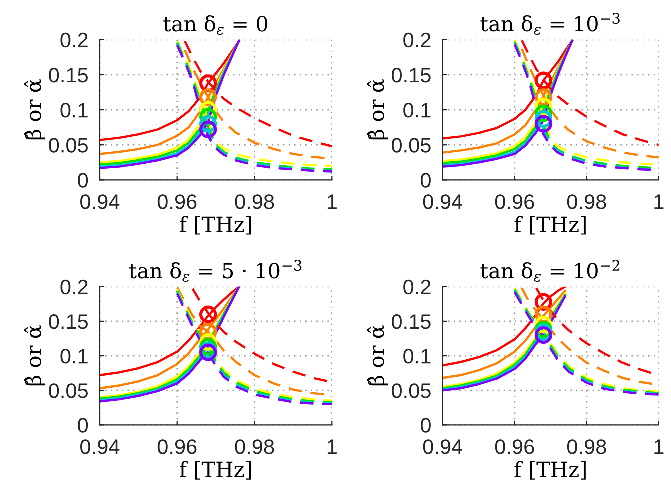 This screenshot has width=671, height=499. I want to click on chart-title: tan δ$_{ε}$ = 5 · 10$^{−3}$, so click(215, 271).